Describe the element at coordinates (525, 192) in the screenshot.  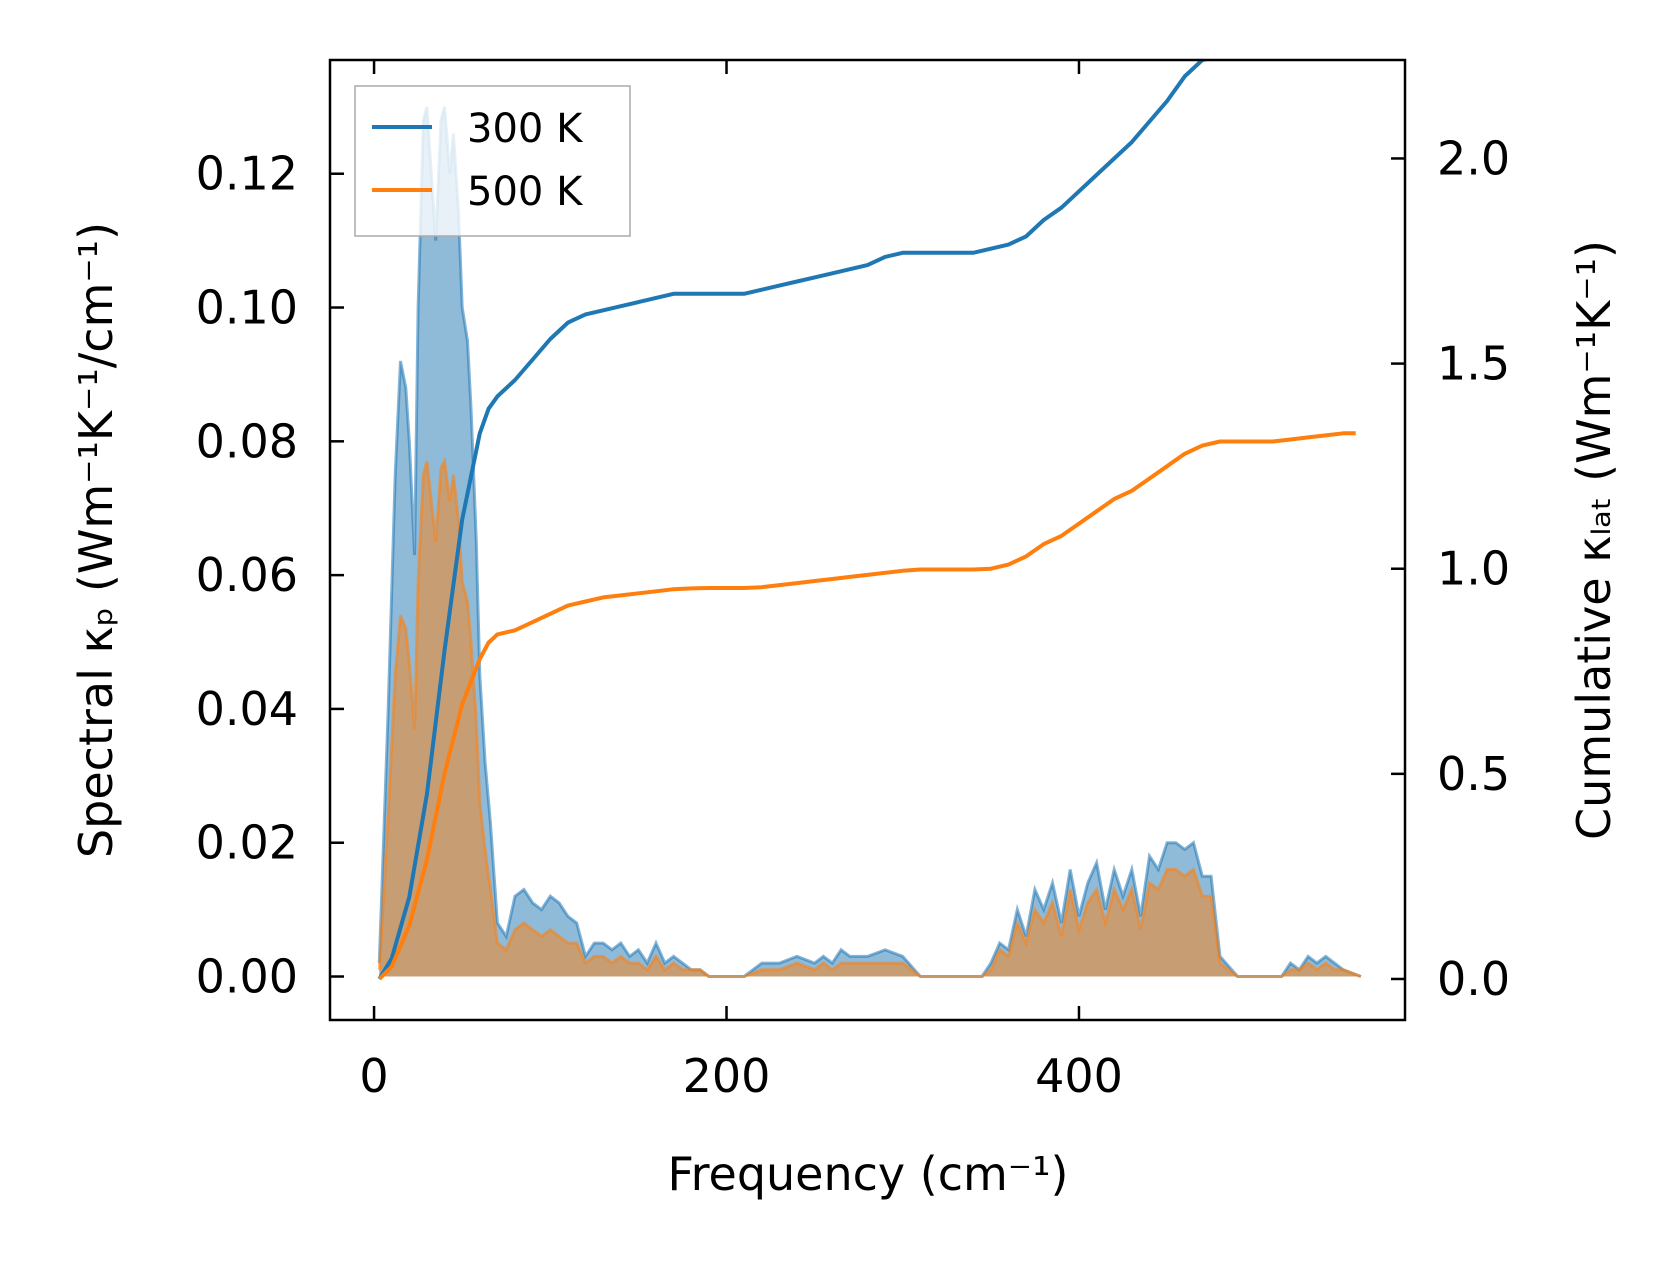
I see `legend-label-500k: 500 K` at that location.